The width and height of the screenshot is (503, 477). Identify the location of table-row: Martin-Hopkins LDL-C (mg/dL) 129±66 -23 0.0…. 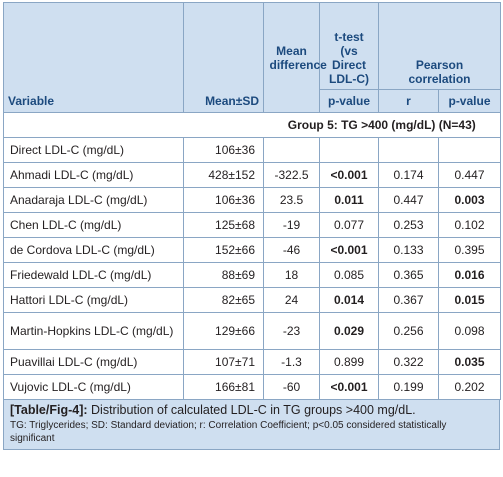
(252, 331).